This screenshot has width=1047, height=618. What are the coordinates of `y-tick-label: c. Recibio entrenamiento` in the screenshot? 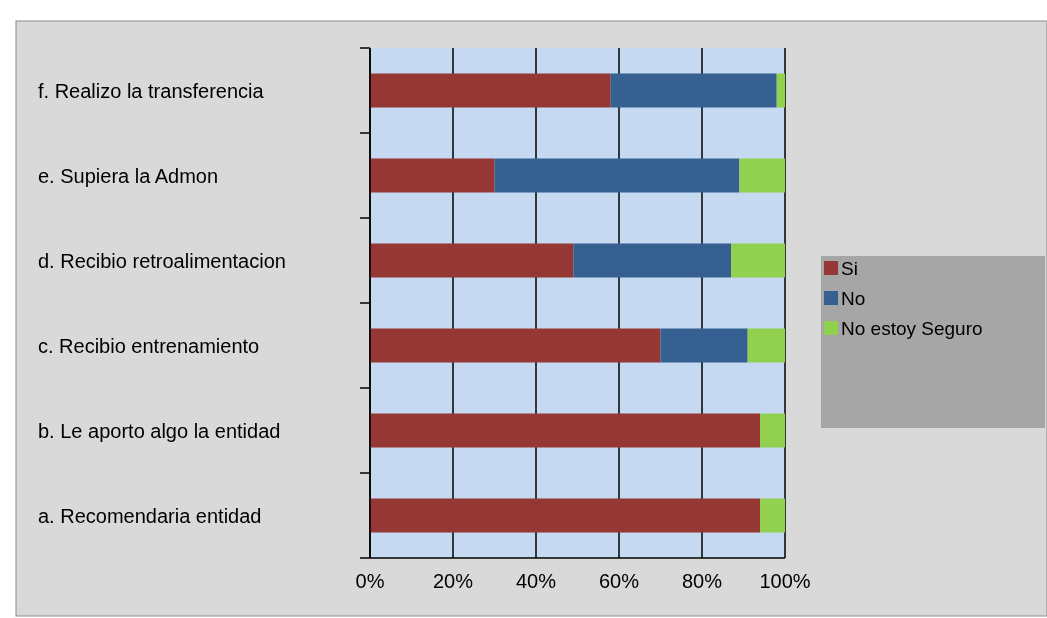 It's located at (149, 345).